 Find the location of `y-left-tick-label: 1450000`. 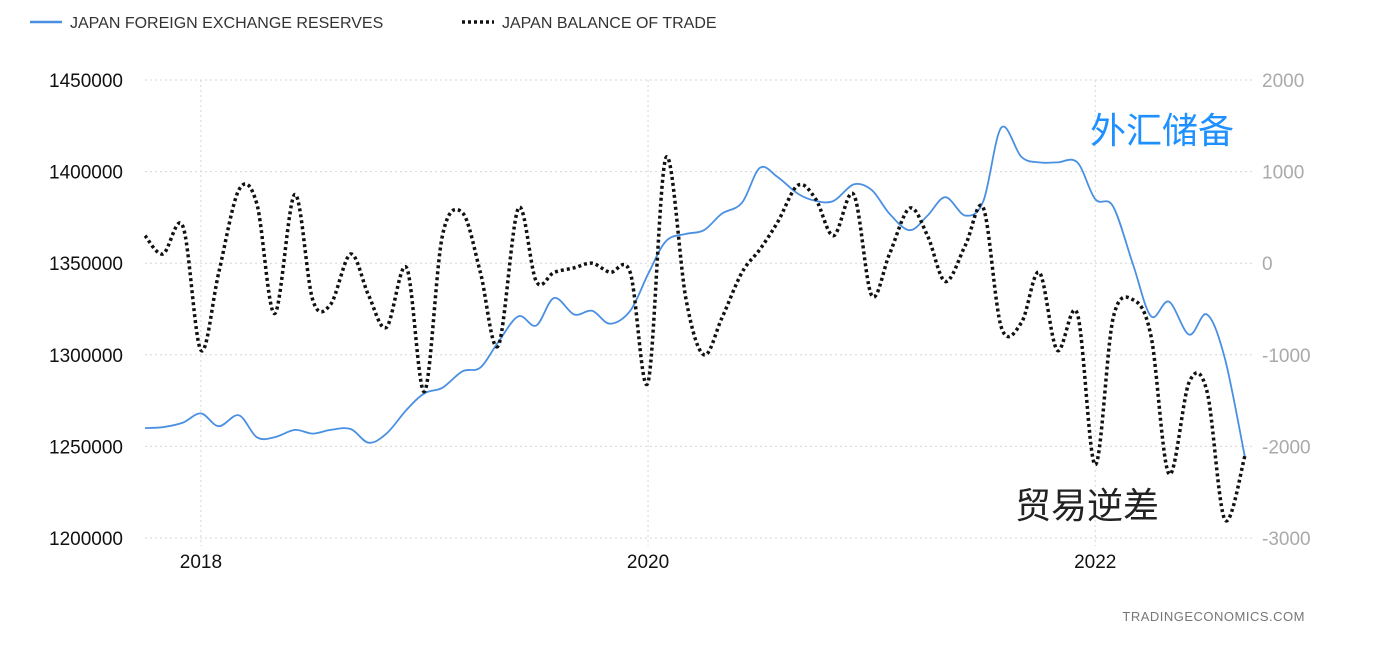

y-left-tick-label: 1450000 is located at coordinates (86, 81).